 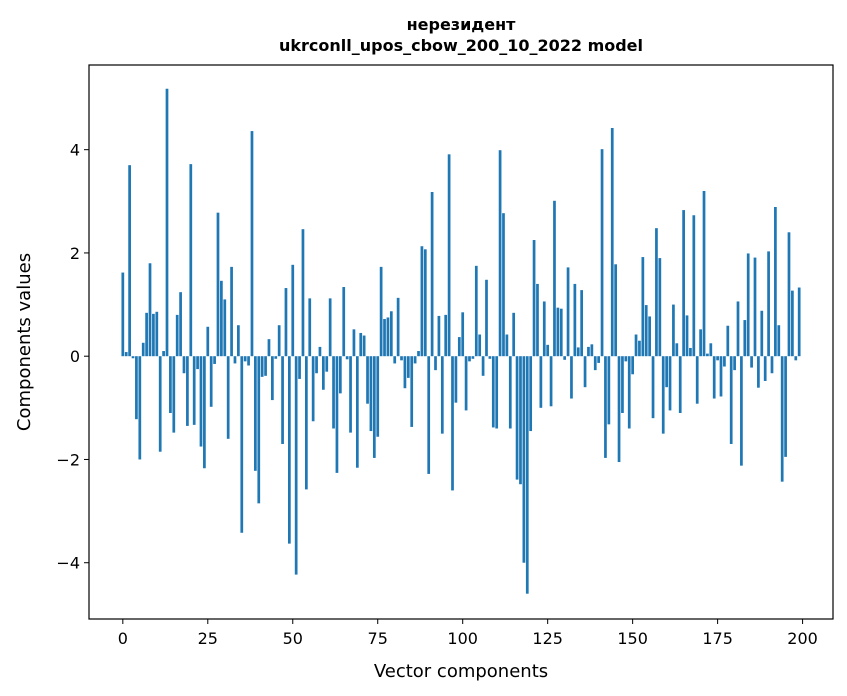 I want to click on y-tick-label: −2, so click(x=68, y=459).